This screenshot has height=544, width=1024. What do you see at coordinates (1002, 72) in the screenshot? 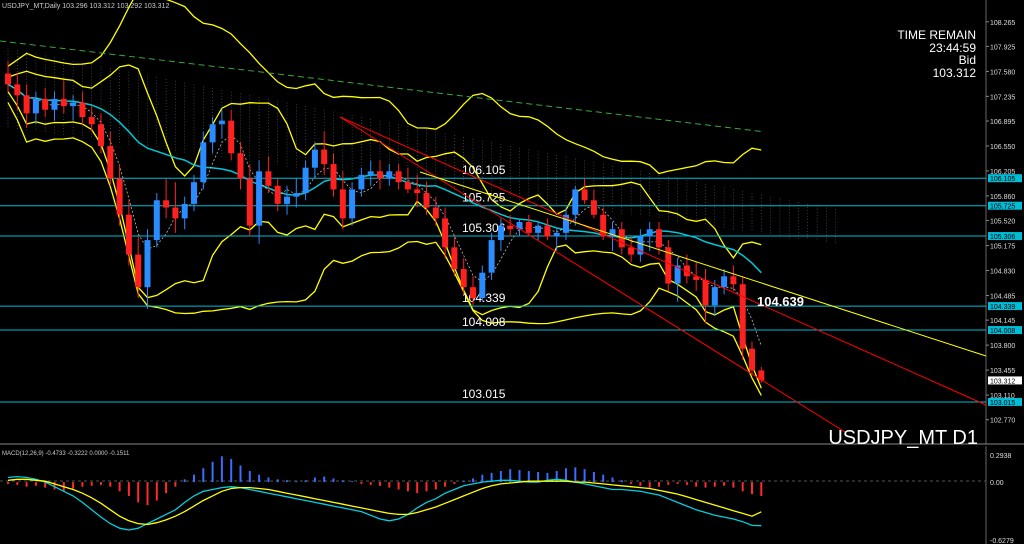
I see `price-tick-label: 107.580` at bounding box center [1002, 72].